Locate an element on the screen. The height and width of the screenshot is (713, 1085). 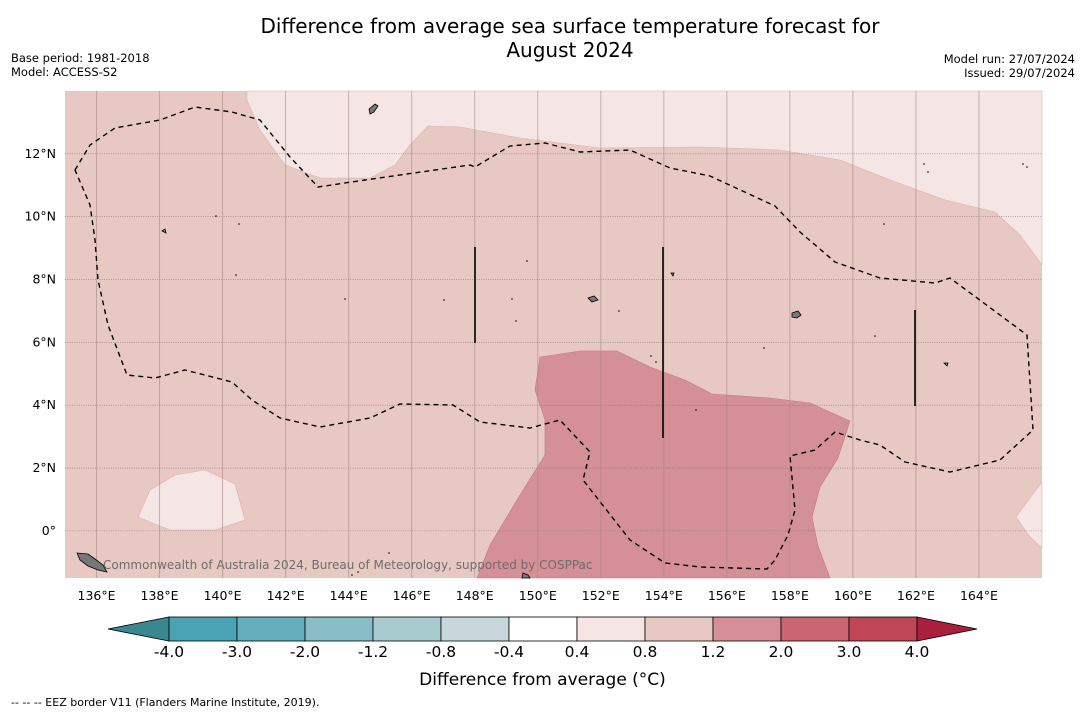
longitude-tick-label: 142°E is located at coordinates (286, 595).